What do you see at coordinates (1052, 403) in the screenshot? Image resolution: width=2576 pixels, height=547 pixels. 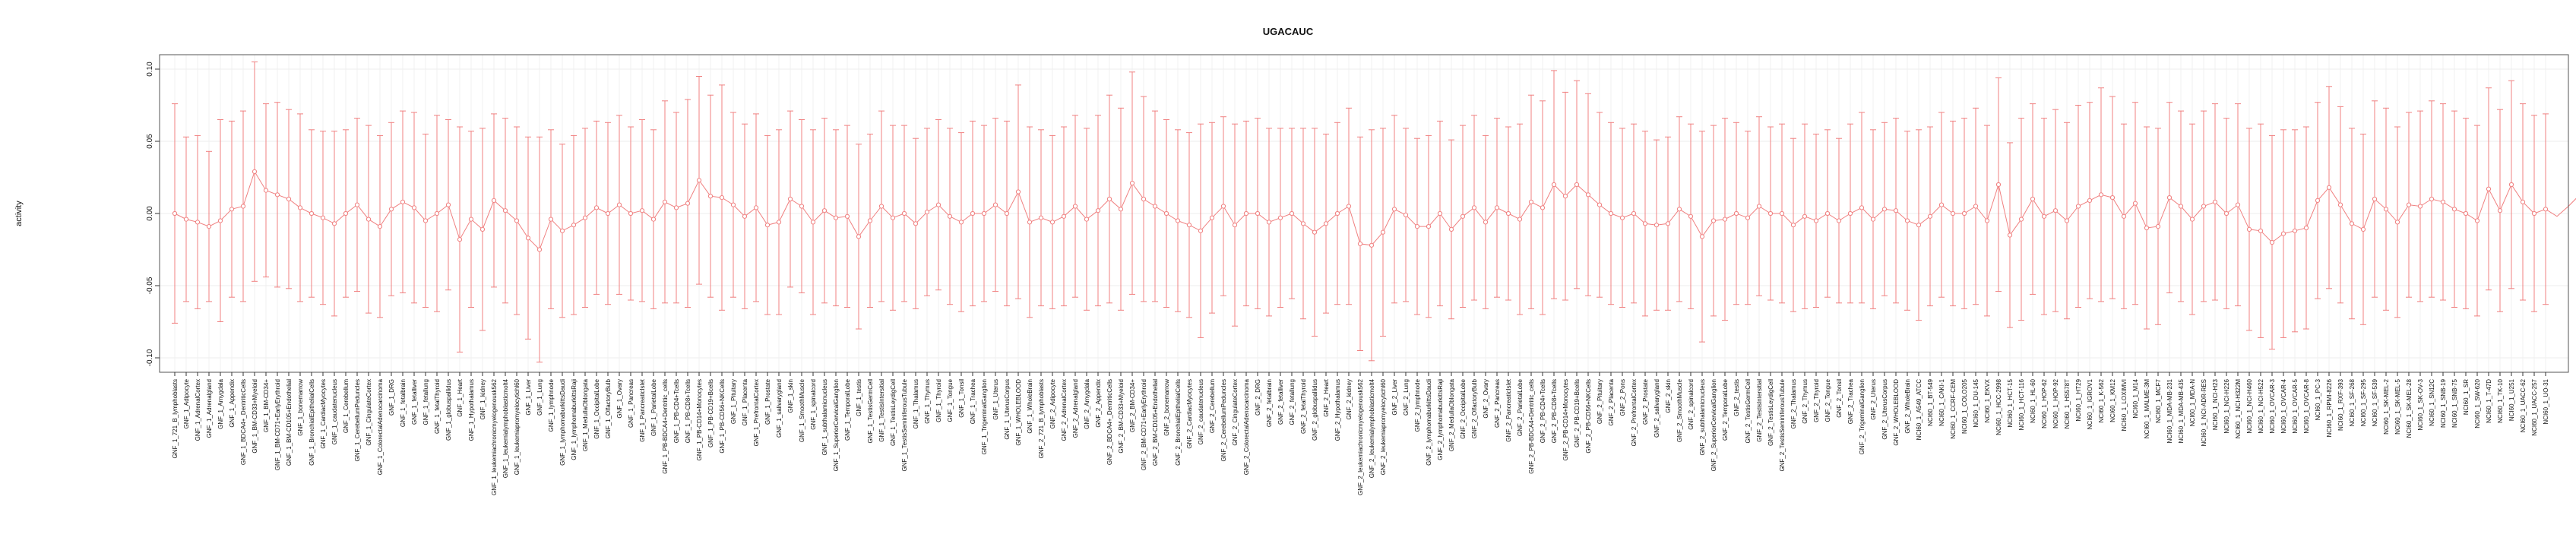 I see `x-tick-label: GNF_2_Adipocyte` at bounding box center [1052, 403].